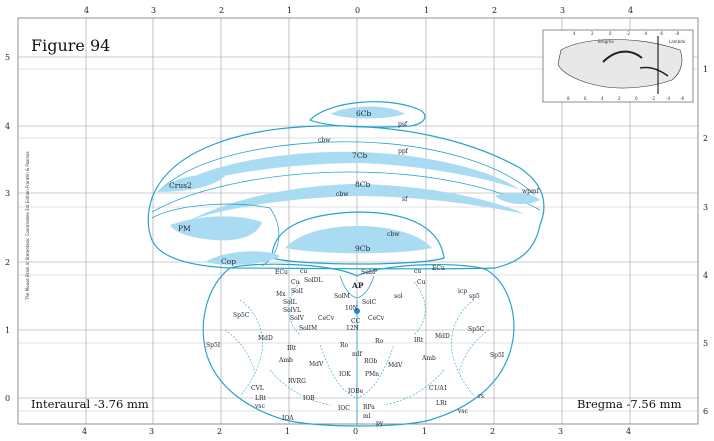 Image resolution: width=714 pixels, height=441 pixels. What do you see at coordinates (357, 311) in the screenshot?
I see `central-canal-marker` at bounding box center [357, 311].